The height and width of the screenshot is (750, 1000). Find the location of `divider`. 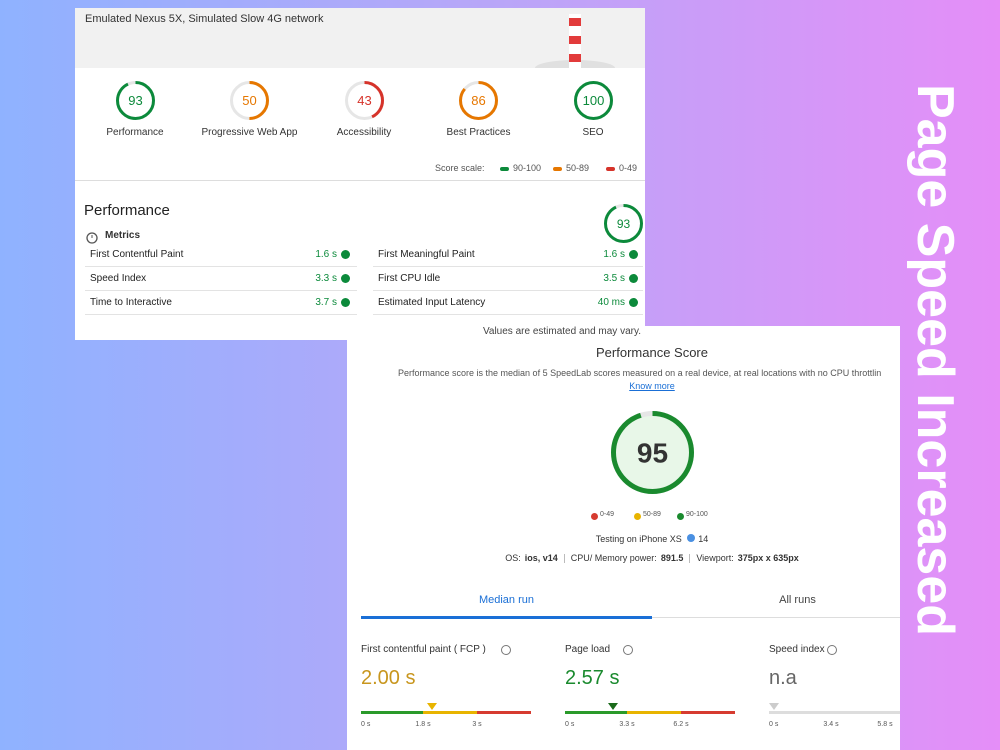

divider is located at coordinates (360, 180).